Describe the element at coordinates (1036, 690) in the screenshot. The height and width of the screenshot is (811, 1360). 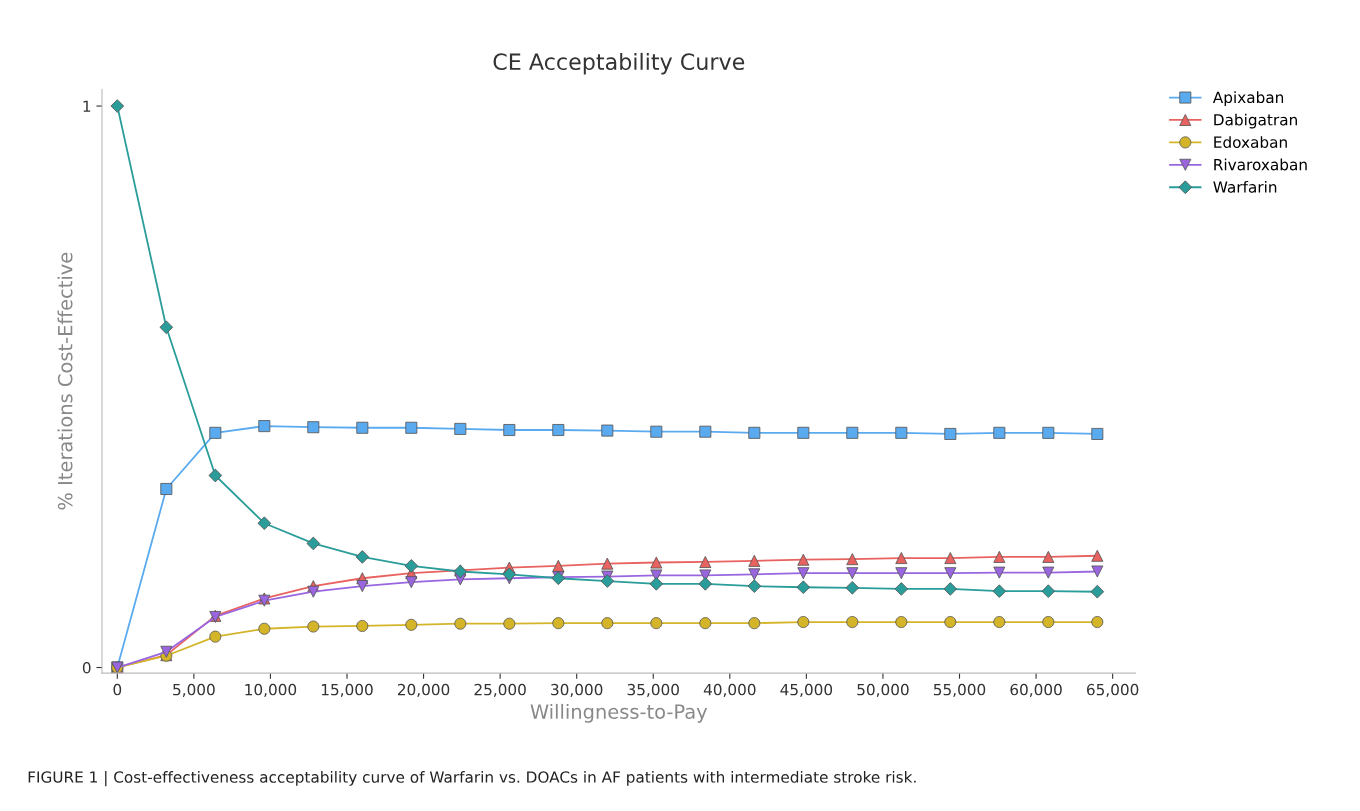
I see `x-tick-label: 60,000` at that location.